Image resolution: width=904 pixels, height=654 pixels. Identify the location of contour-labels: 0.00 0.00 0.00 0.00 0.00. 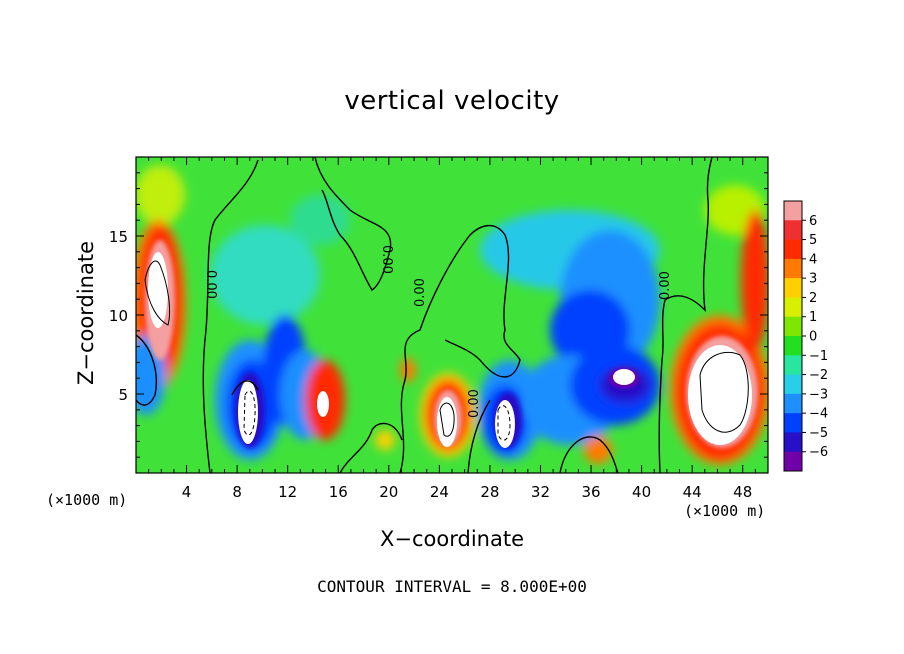
(438, 331).